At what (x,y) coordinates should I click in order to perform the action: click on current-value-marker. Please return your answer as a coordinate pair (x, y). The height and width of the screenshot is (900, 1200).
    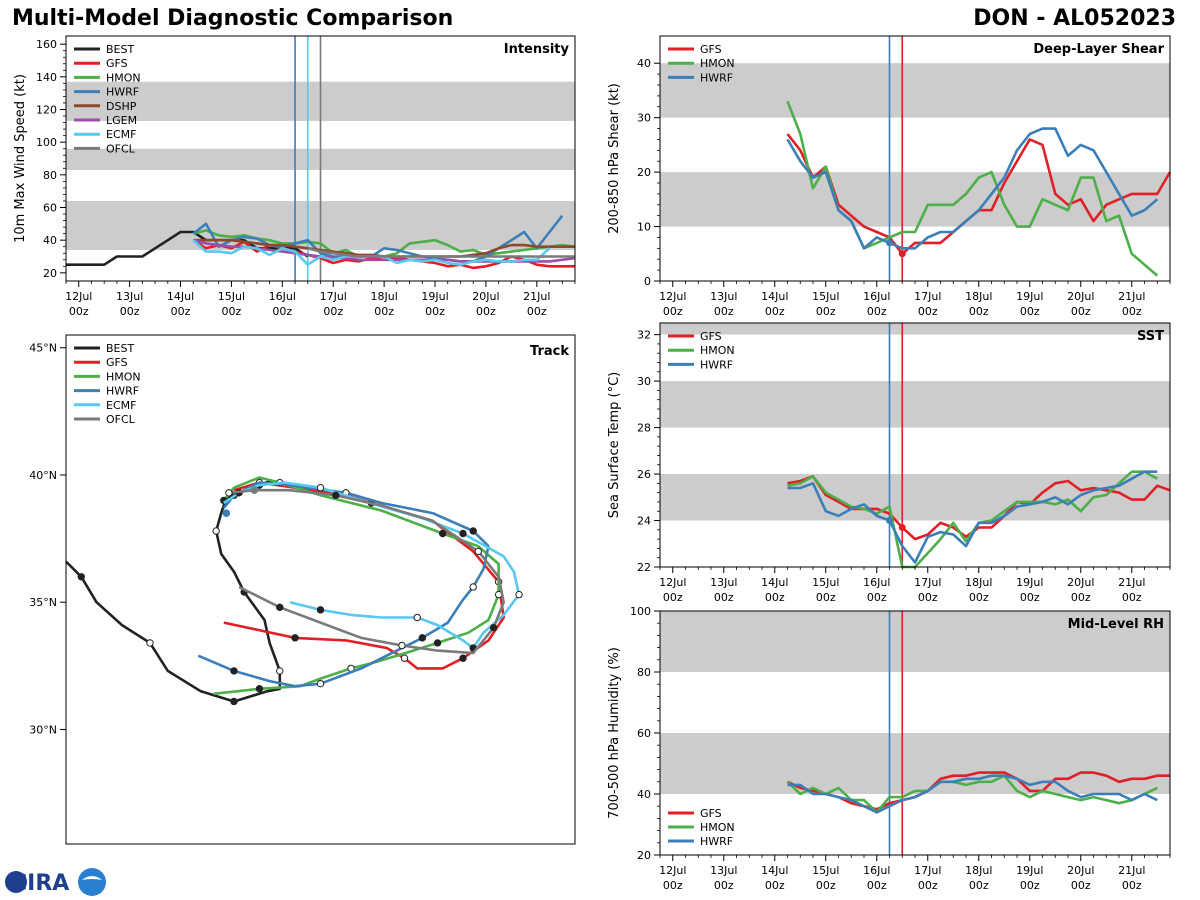
    Looking at the image, I should click on (889, 521).